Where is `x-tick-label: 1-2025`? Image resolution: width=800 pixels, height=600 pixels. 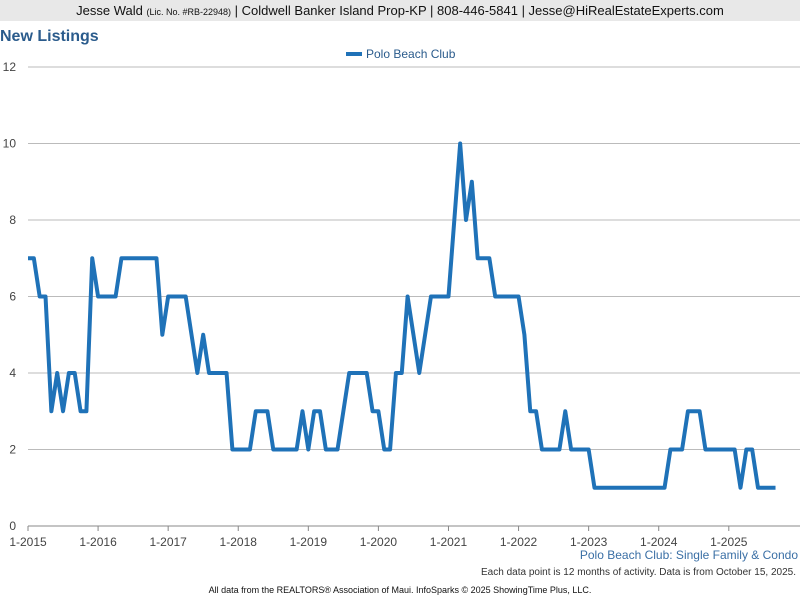 x-tick-label: 1-2025 is located at coordinates (729, 542).